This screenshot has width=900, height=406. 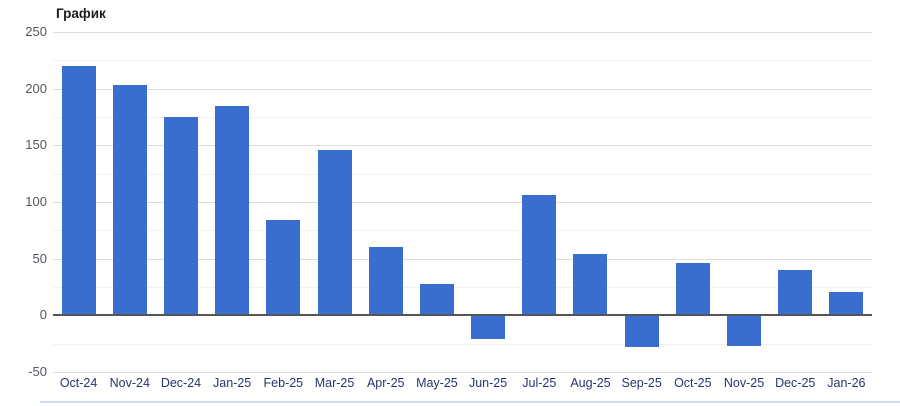 I want to click on x-axis-tick-label: Feb-25, so click(x=283, y=383).